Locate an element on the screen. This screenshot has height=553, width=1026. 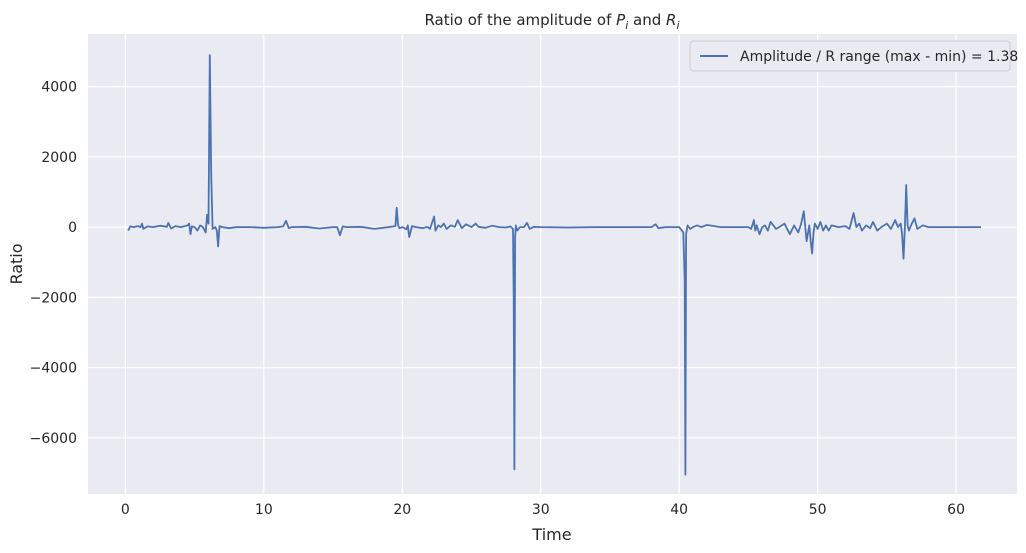
x-tick-labels: 0 10 20 30 40 50 60 is located at coordinates (543, 510).